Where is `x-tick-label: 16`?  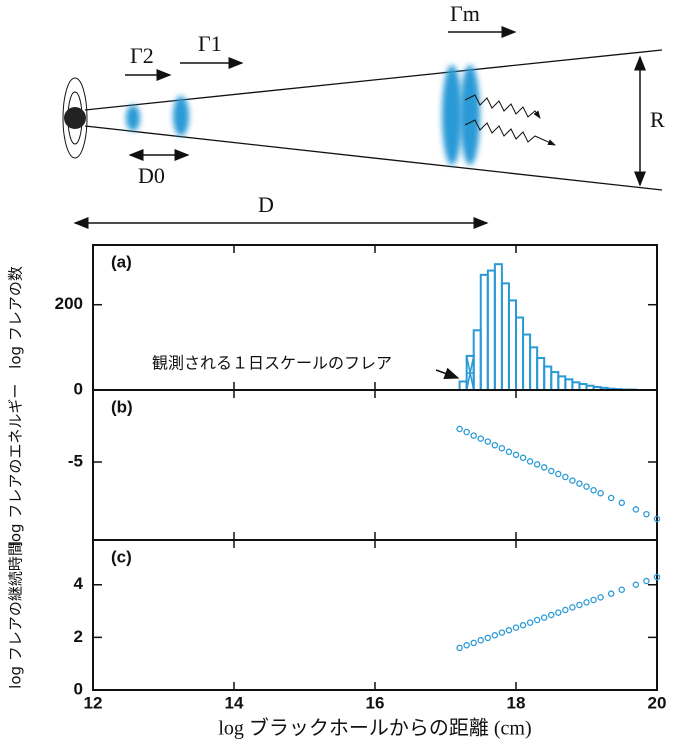 x-tick-label: 16 is located at coordinates (375, 702).